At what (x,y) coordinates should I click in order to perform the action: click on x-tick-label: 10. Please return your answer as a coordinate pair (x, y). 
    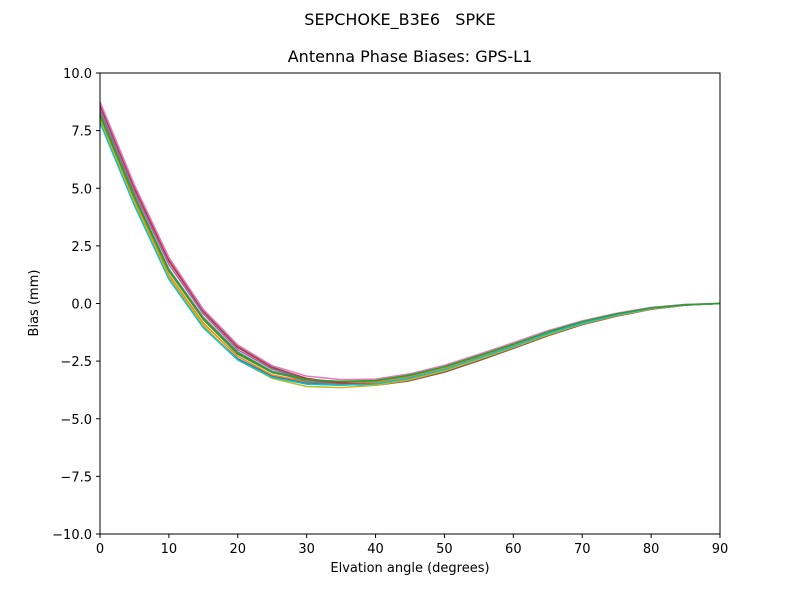
    Looking at the image, I should click on (169, 549).